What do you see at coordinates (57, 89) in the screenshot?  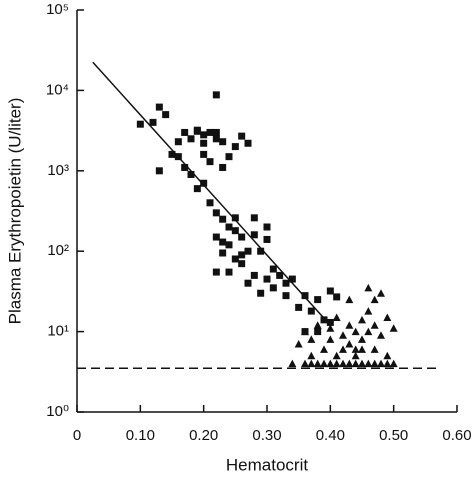 I see `y-tick-label: 10⁴` at bounding box center [57, 89].